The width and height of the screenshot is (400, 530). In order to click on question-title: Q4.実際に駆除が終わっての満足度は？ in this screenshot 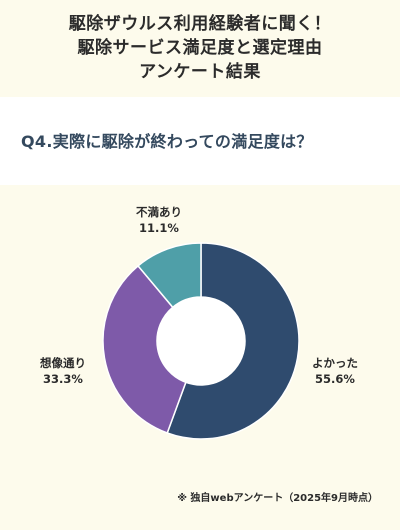, I will do `click(167, 141)`.